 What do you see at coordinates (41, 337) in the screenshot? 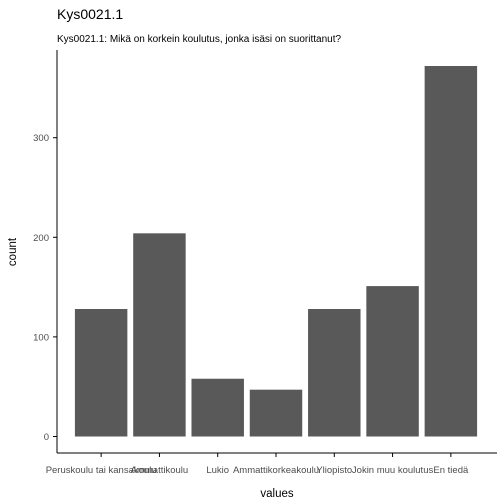
I see `y-tick-label: 100` at bounding box center [41, 337].